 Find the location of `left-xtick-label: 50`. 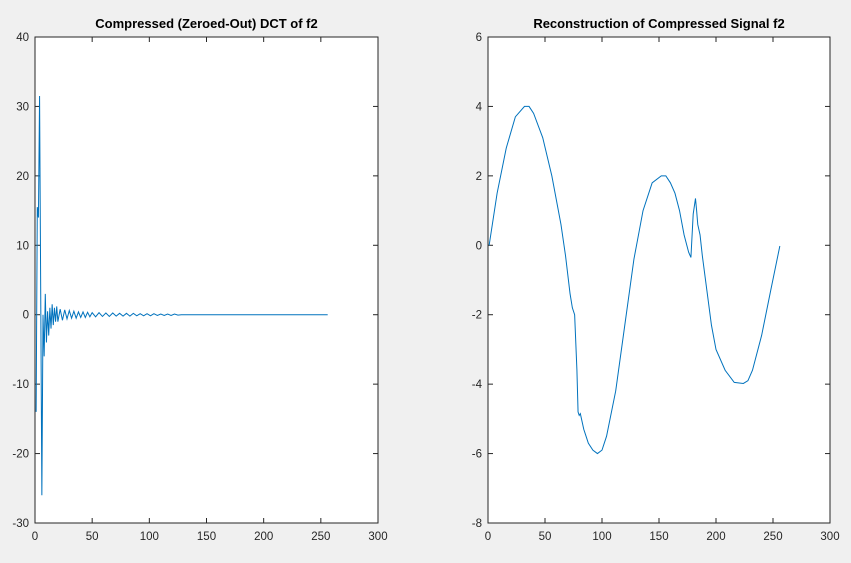

left-xtick-label: 50 is located at coordinates (92, 537).